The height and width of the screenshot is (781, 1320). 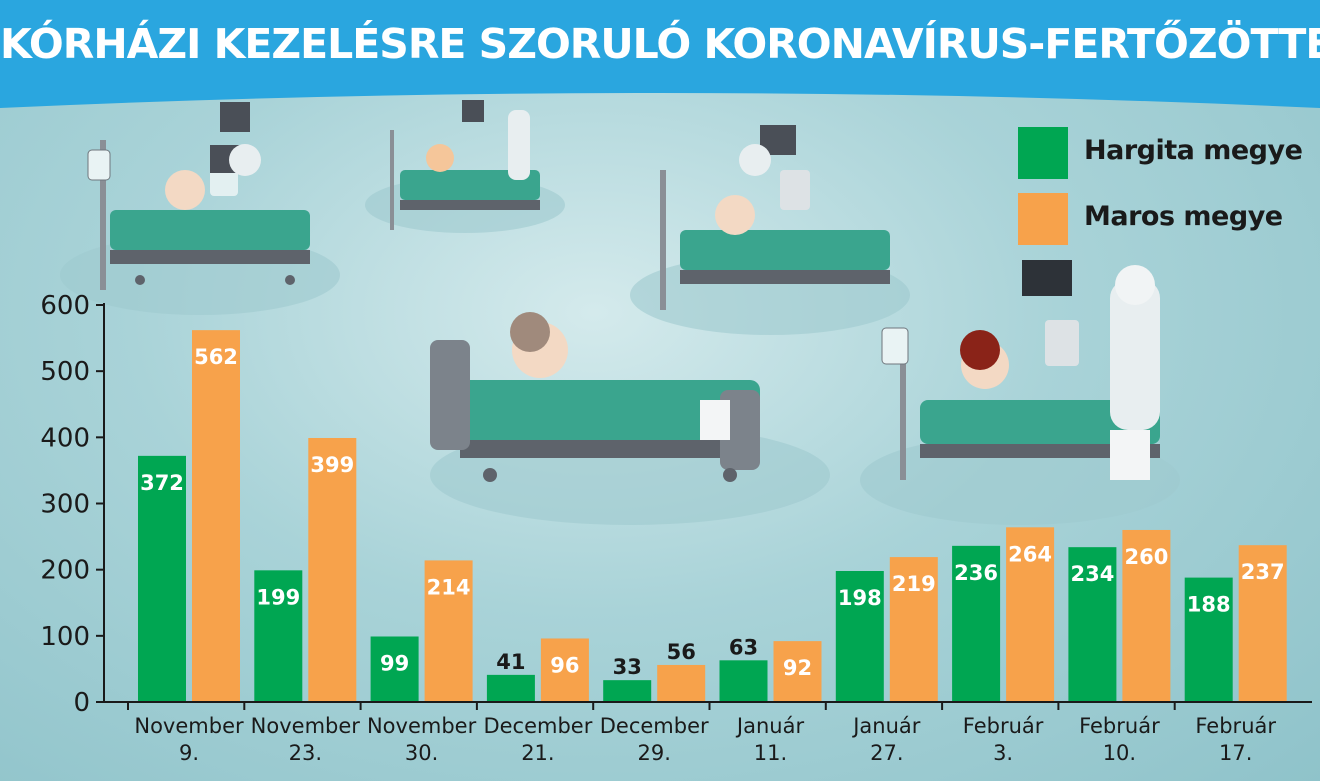 What do you see at coordinates (65, 372) in the screenshot?
I see `y-tick-label: 500` at bounding box center [65, 372].